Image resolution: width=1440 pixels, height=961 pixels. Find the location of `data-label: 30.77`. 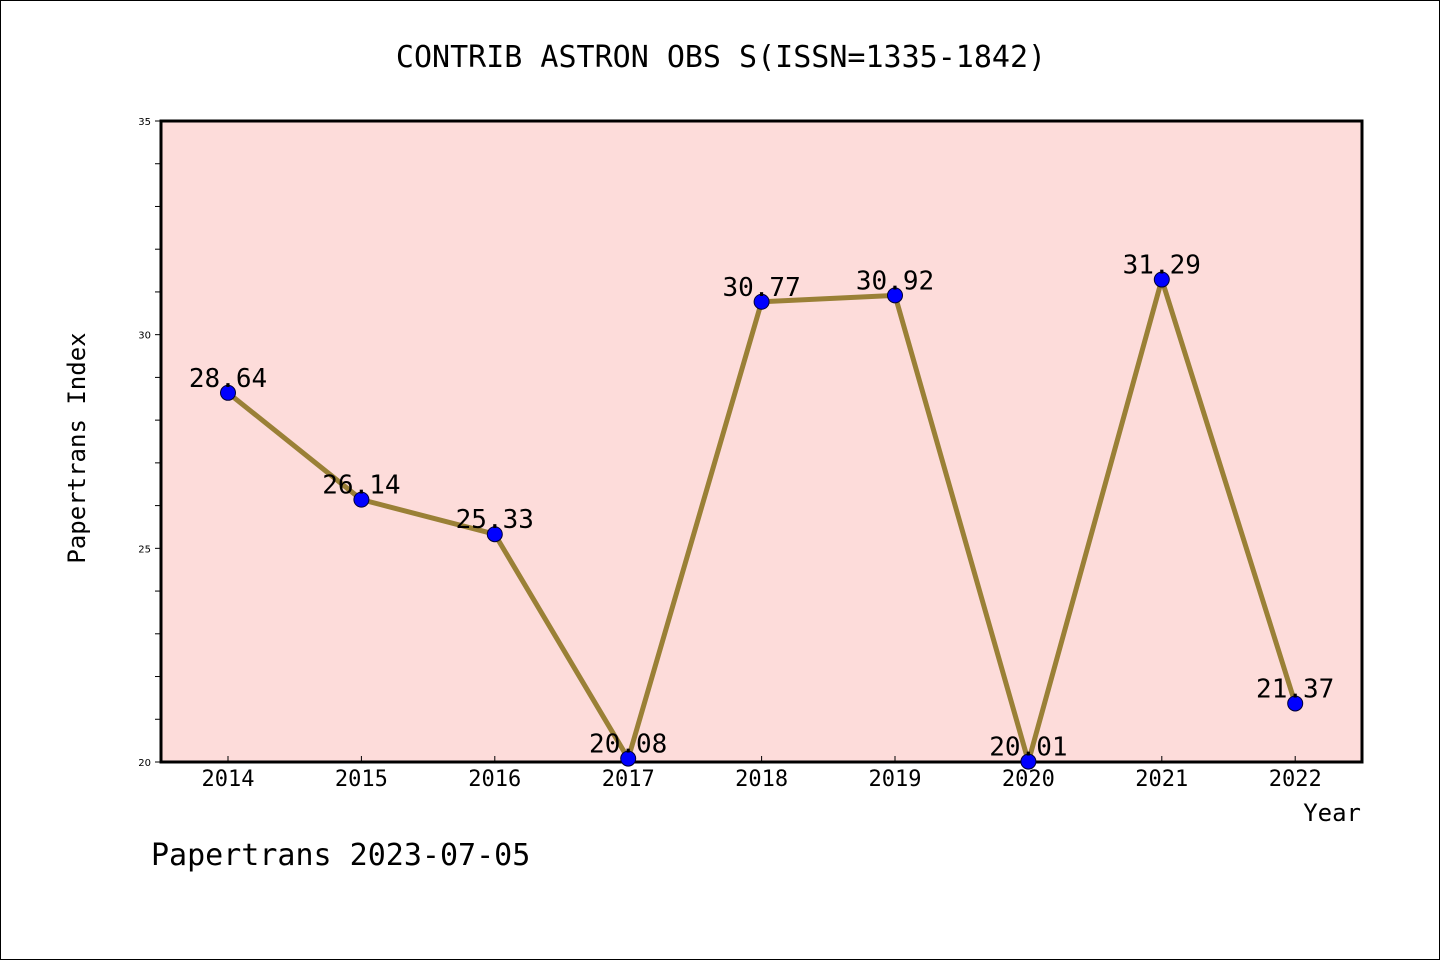

data-label: 30.77 is located at coordinates (761, 288).